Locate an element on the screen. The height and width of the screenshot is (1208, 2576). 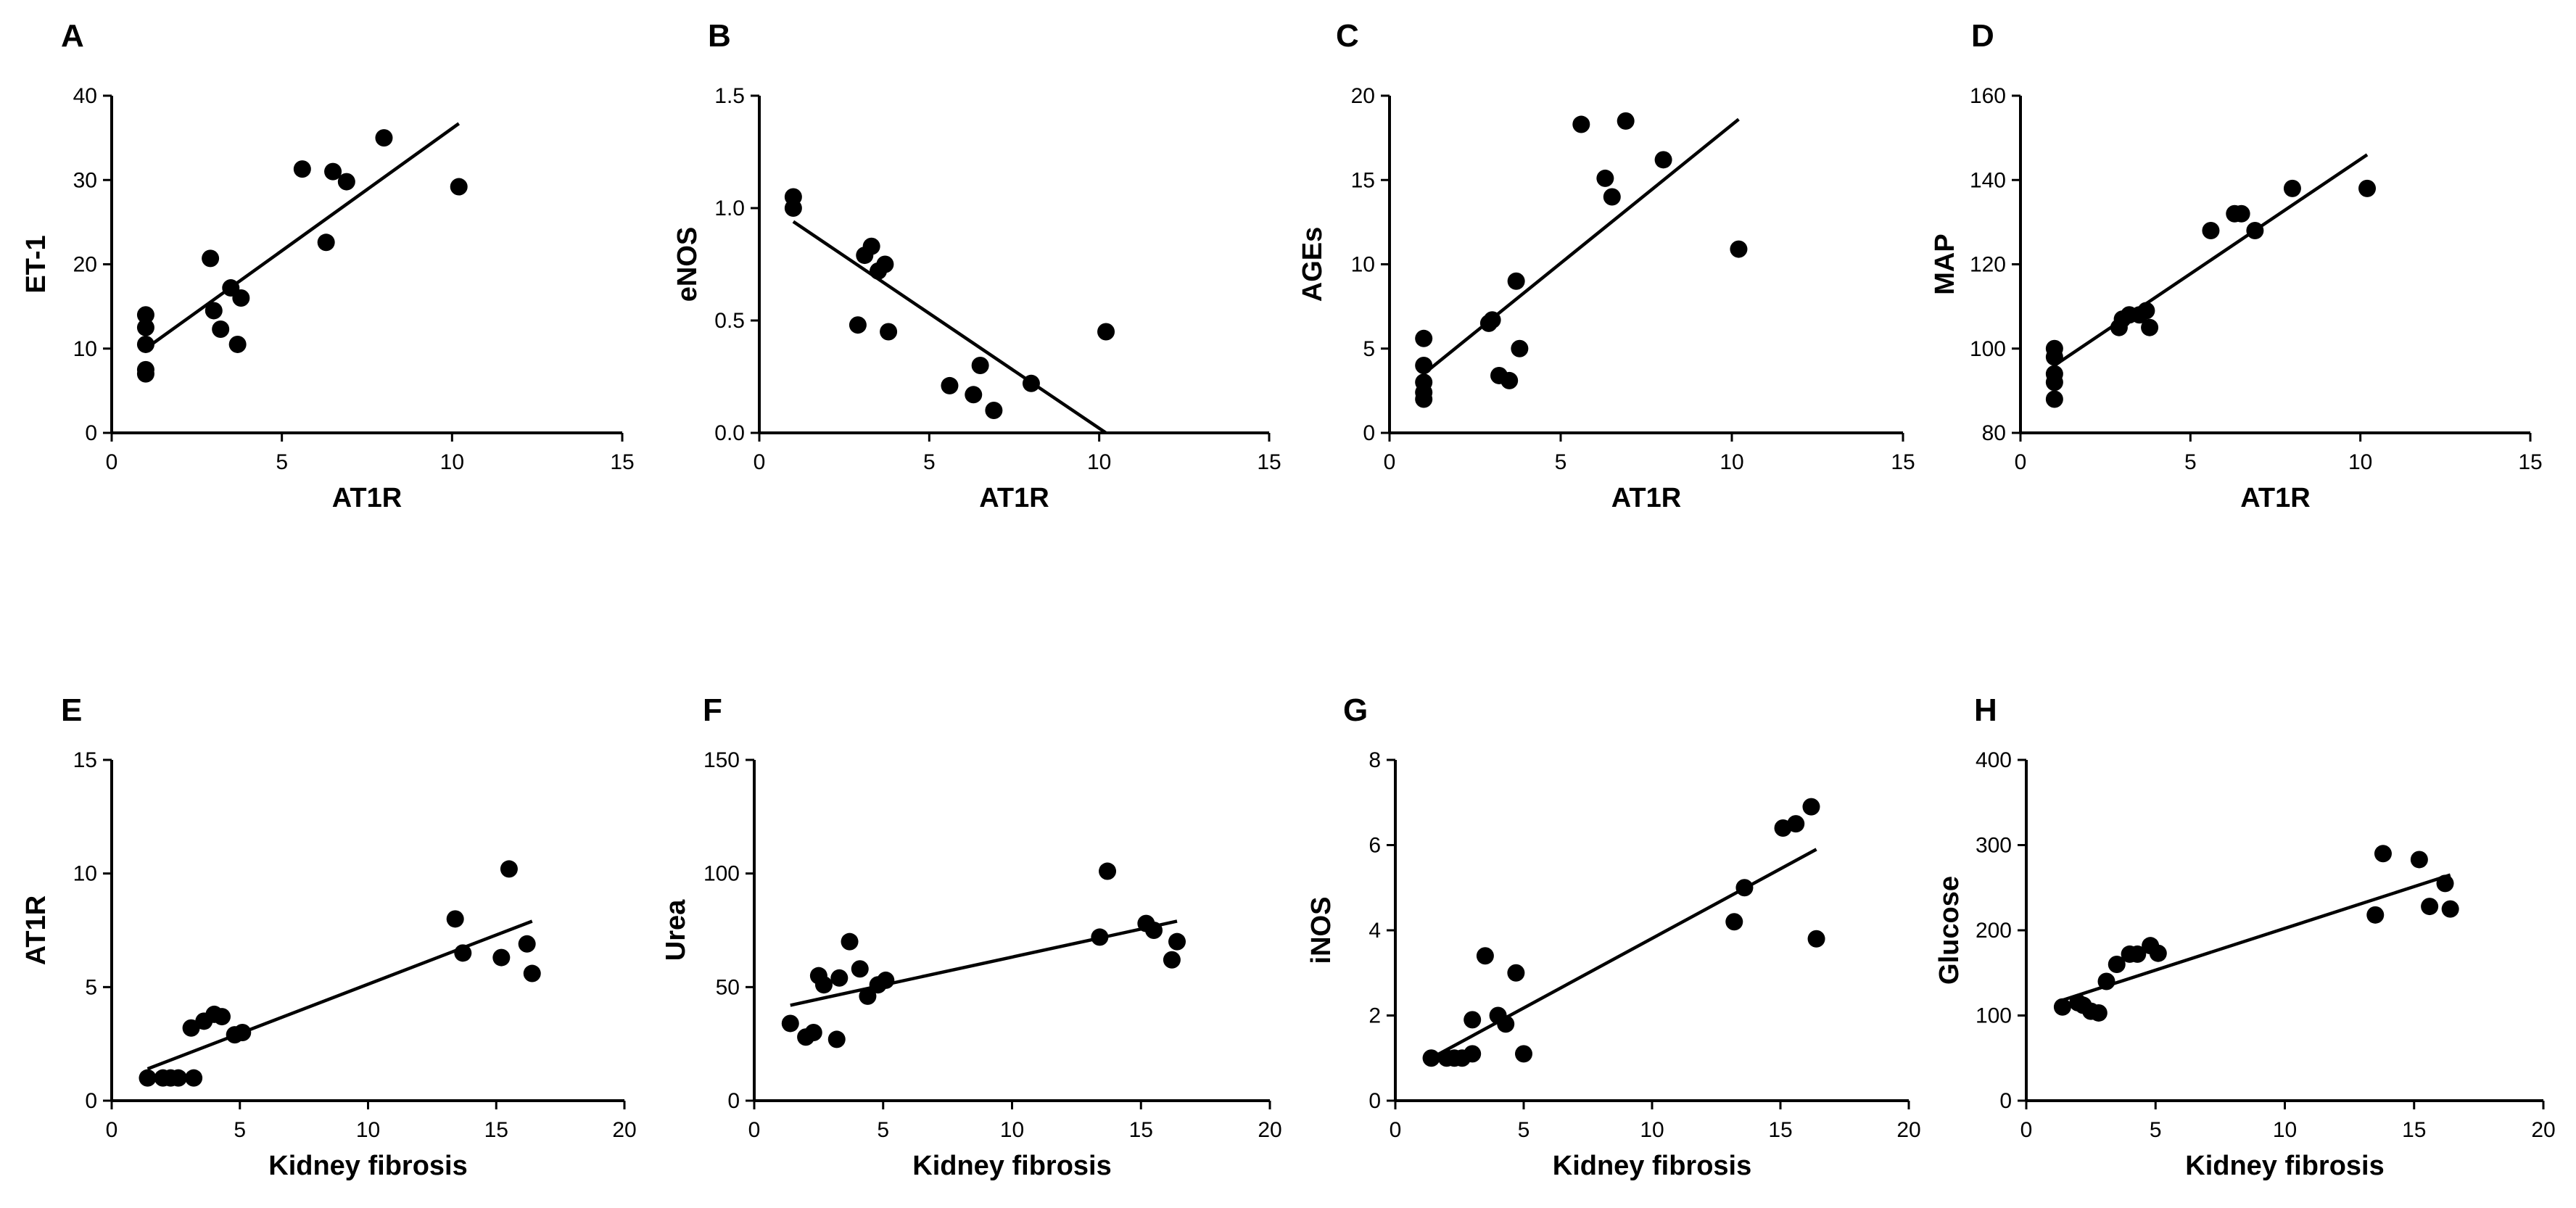
chart-panel-e: E 0 5 10 15 20 0 5 10 15 Kidney fibrosis AT1R is located at coordinates (329, 937).